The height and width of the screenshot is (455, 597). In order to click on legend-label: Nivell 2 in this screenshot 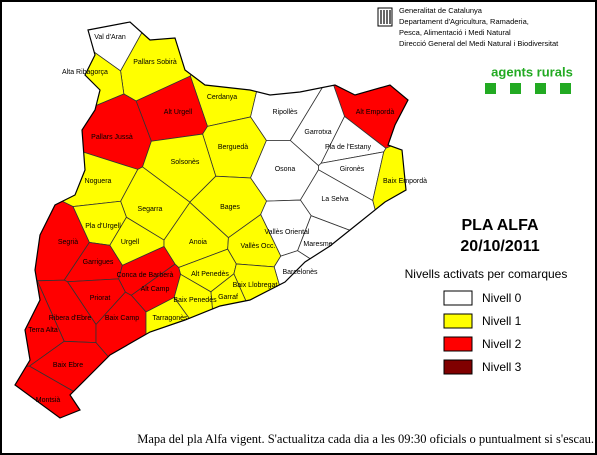, I will do `click(502, 344)`.